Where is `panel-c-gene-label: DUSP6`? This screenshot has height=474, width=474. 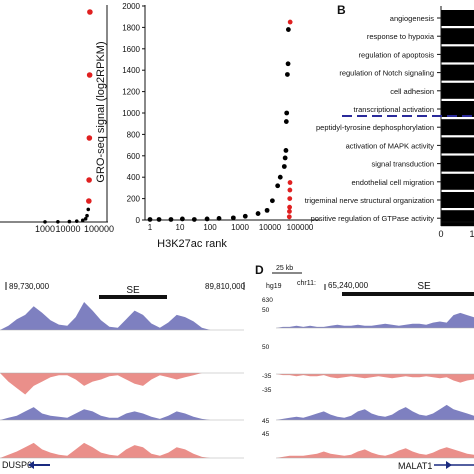 panel-c-gene-label: DUSP6 is located at coordinates (17, 465).